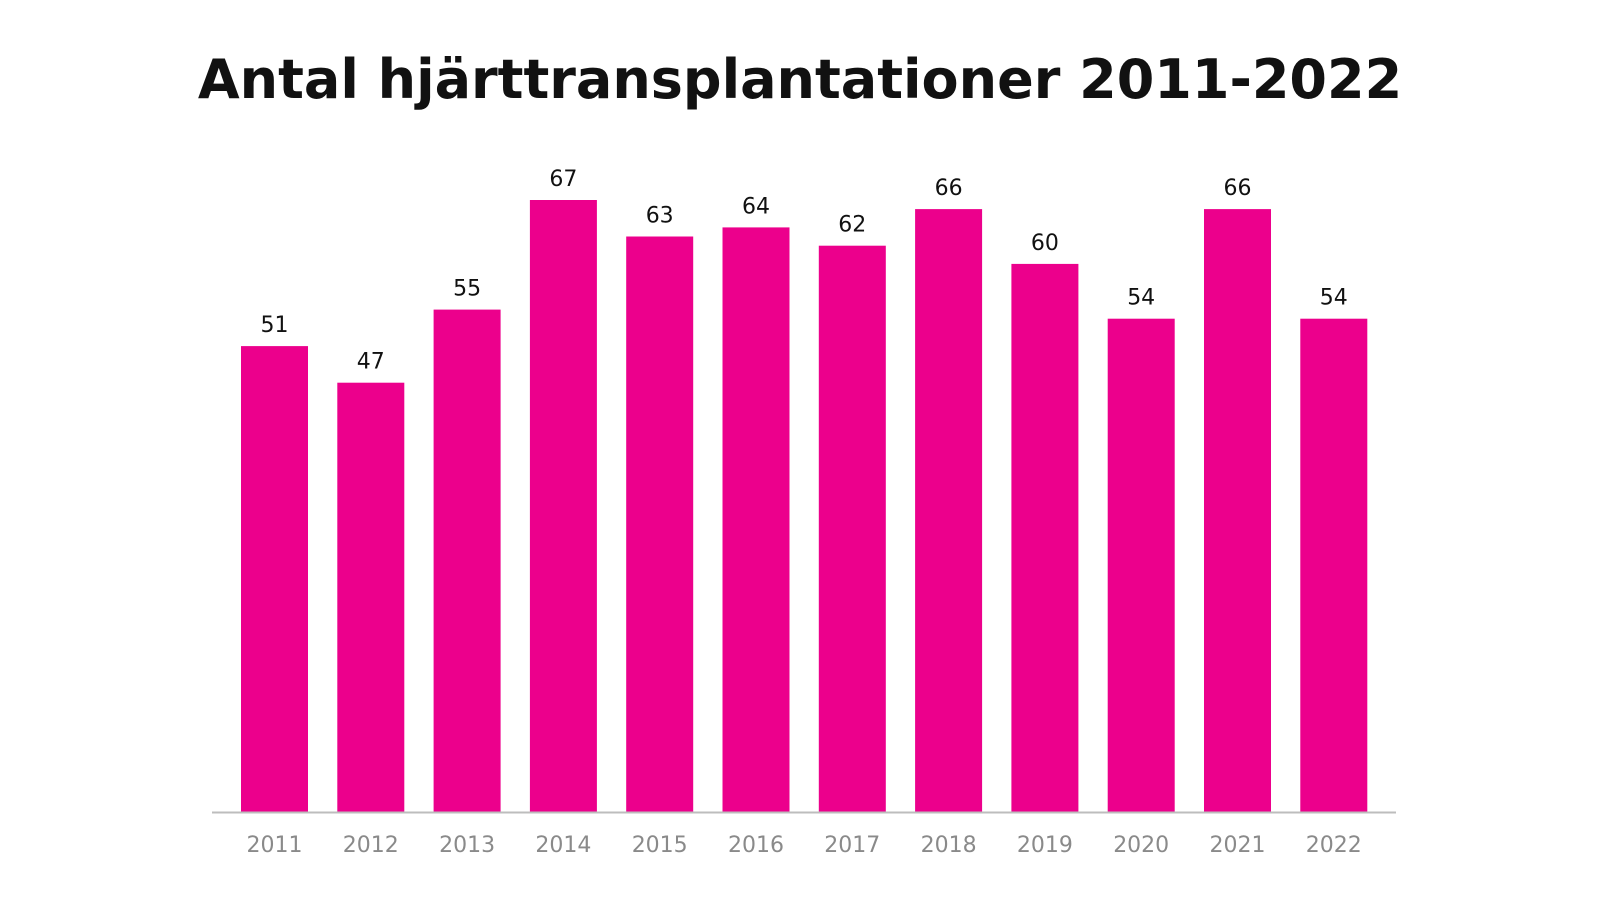 The height and width of the screenshot is (900, 1600). Describe the element at coordinates (371, 845) in the screenshot. I see `x-tick-label-2012: 2012` at that location.